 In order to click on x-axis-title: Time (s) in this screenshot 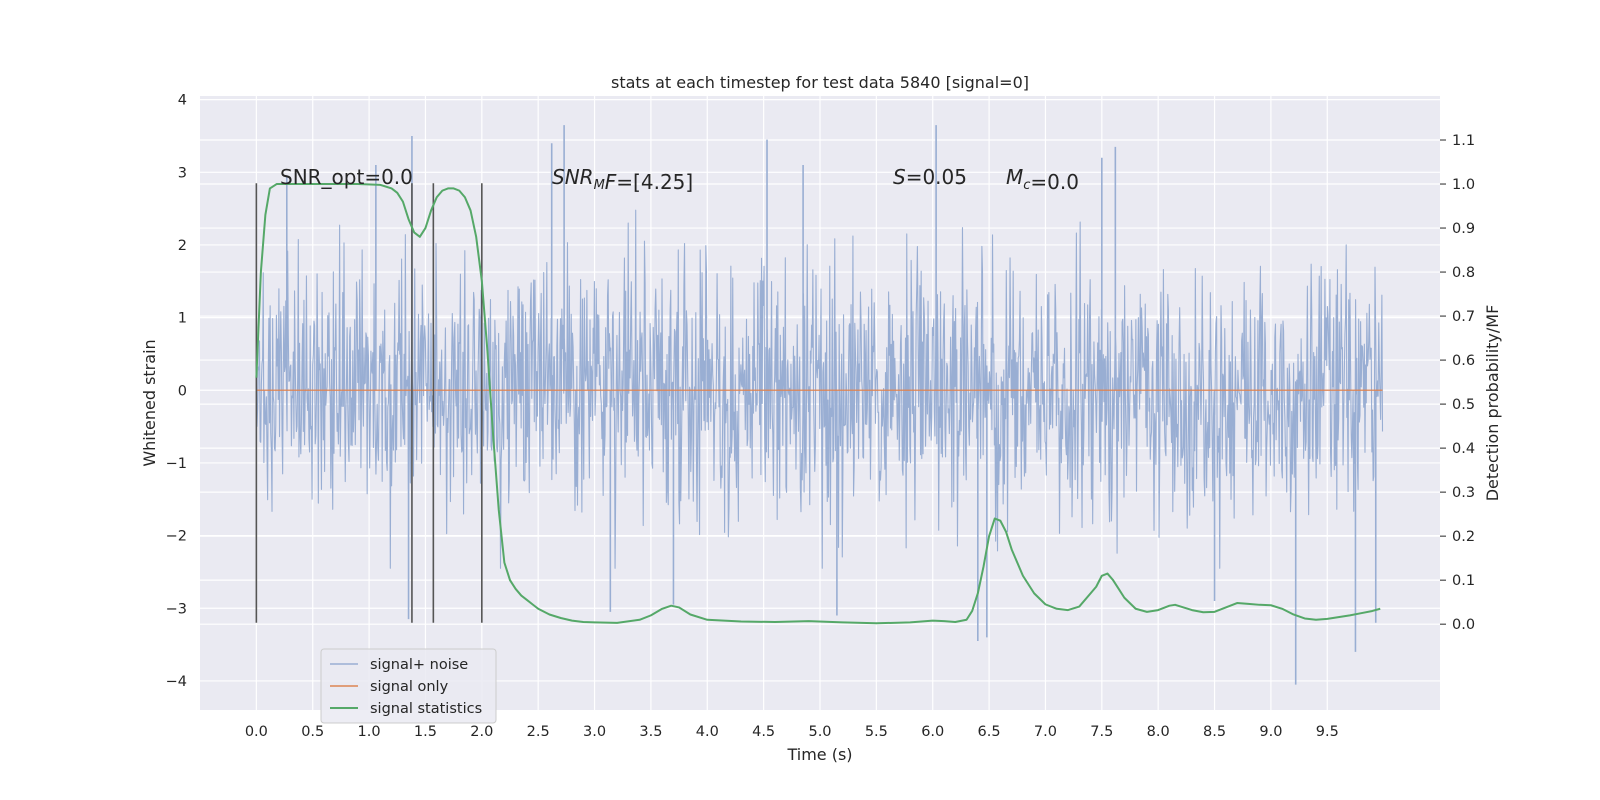, I will do `click(819, 754)`.